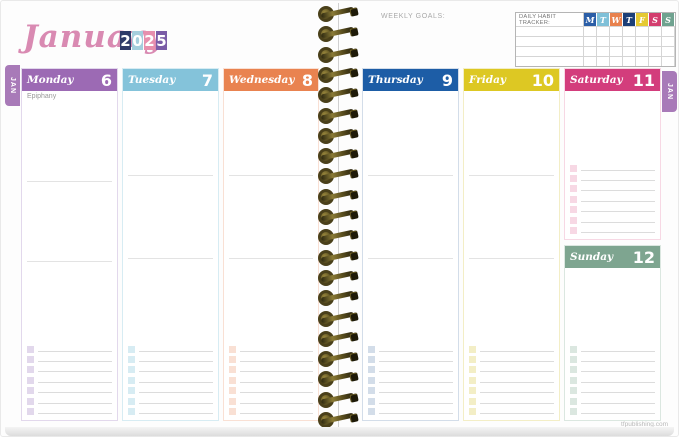 Image resolution: width=679 pixels, height=437 pixels. I want to click on day-column-tuesday: Tuesday 7, so click(170, 244).